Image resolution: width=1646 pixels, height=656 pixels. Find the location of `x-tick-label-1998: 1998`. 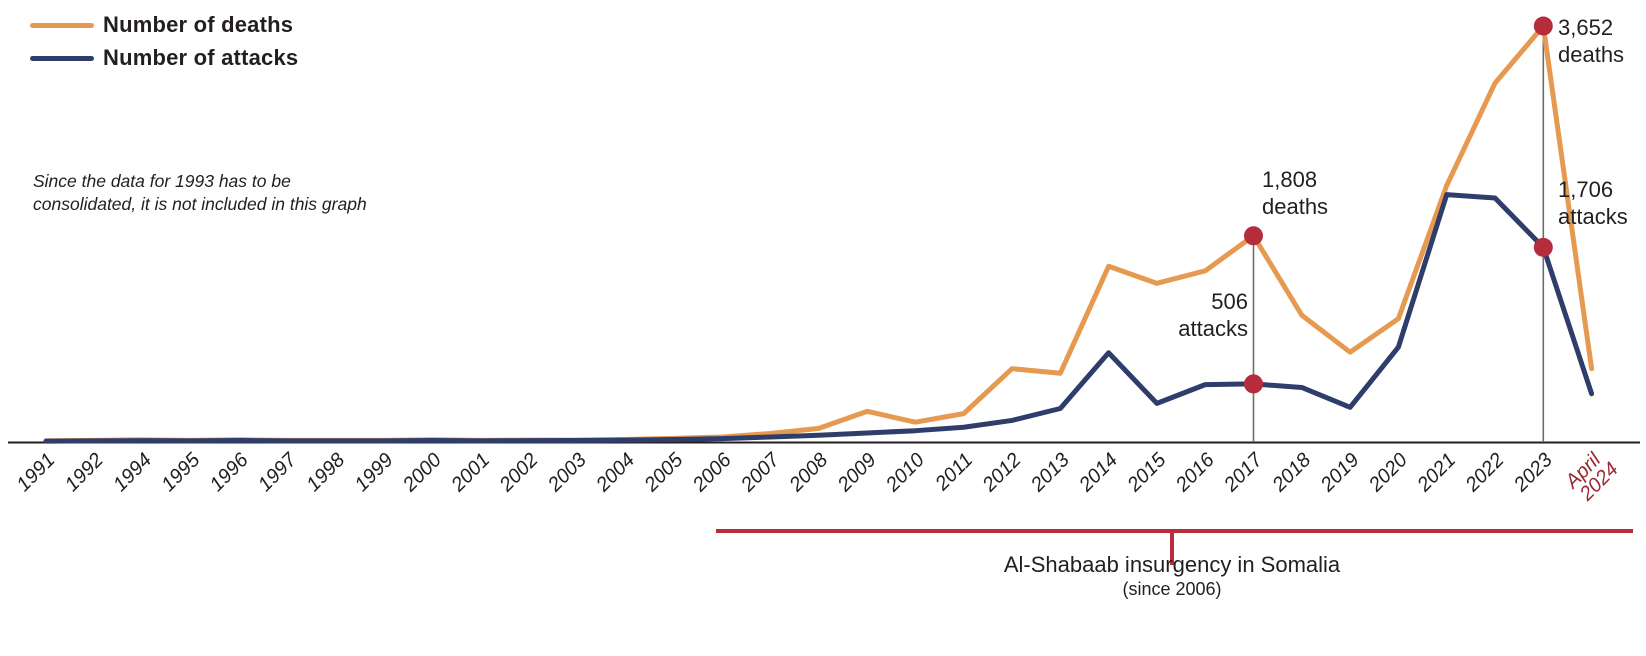

x-tick-label-1998: 1998 is located at coordinates (325, 472).